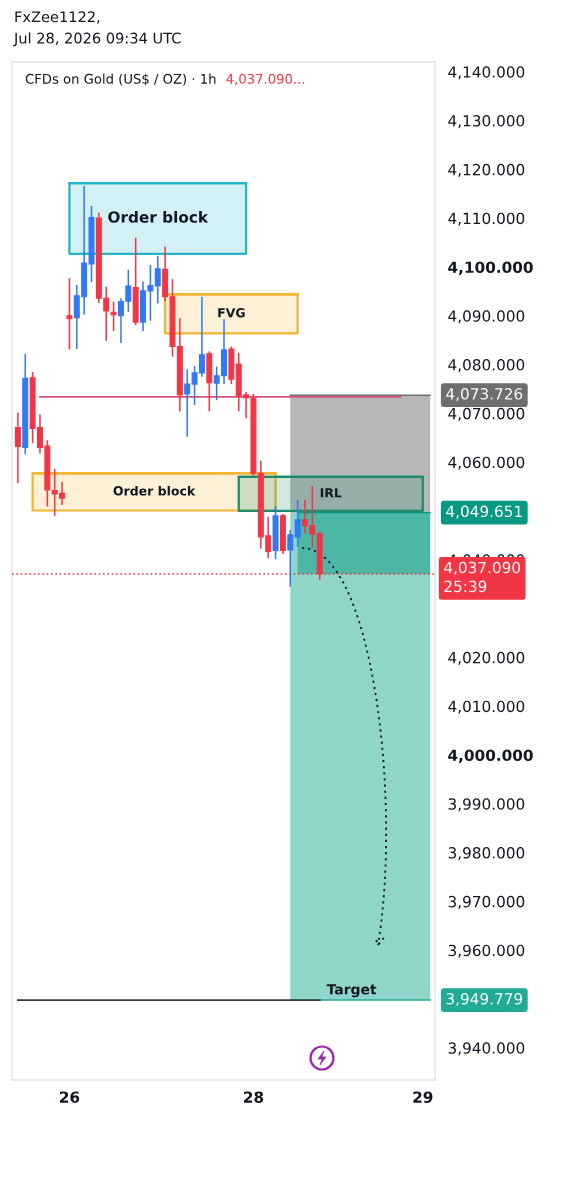  What do you see at coordinates (486, 366) in the screenshot?
I see `y-tick-label: 4,080.000` at bounding box center [486, 366].